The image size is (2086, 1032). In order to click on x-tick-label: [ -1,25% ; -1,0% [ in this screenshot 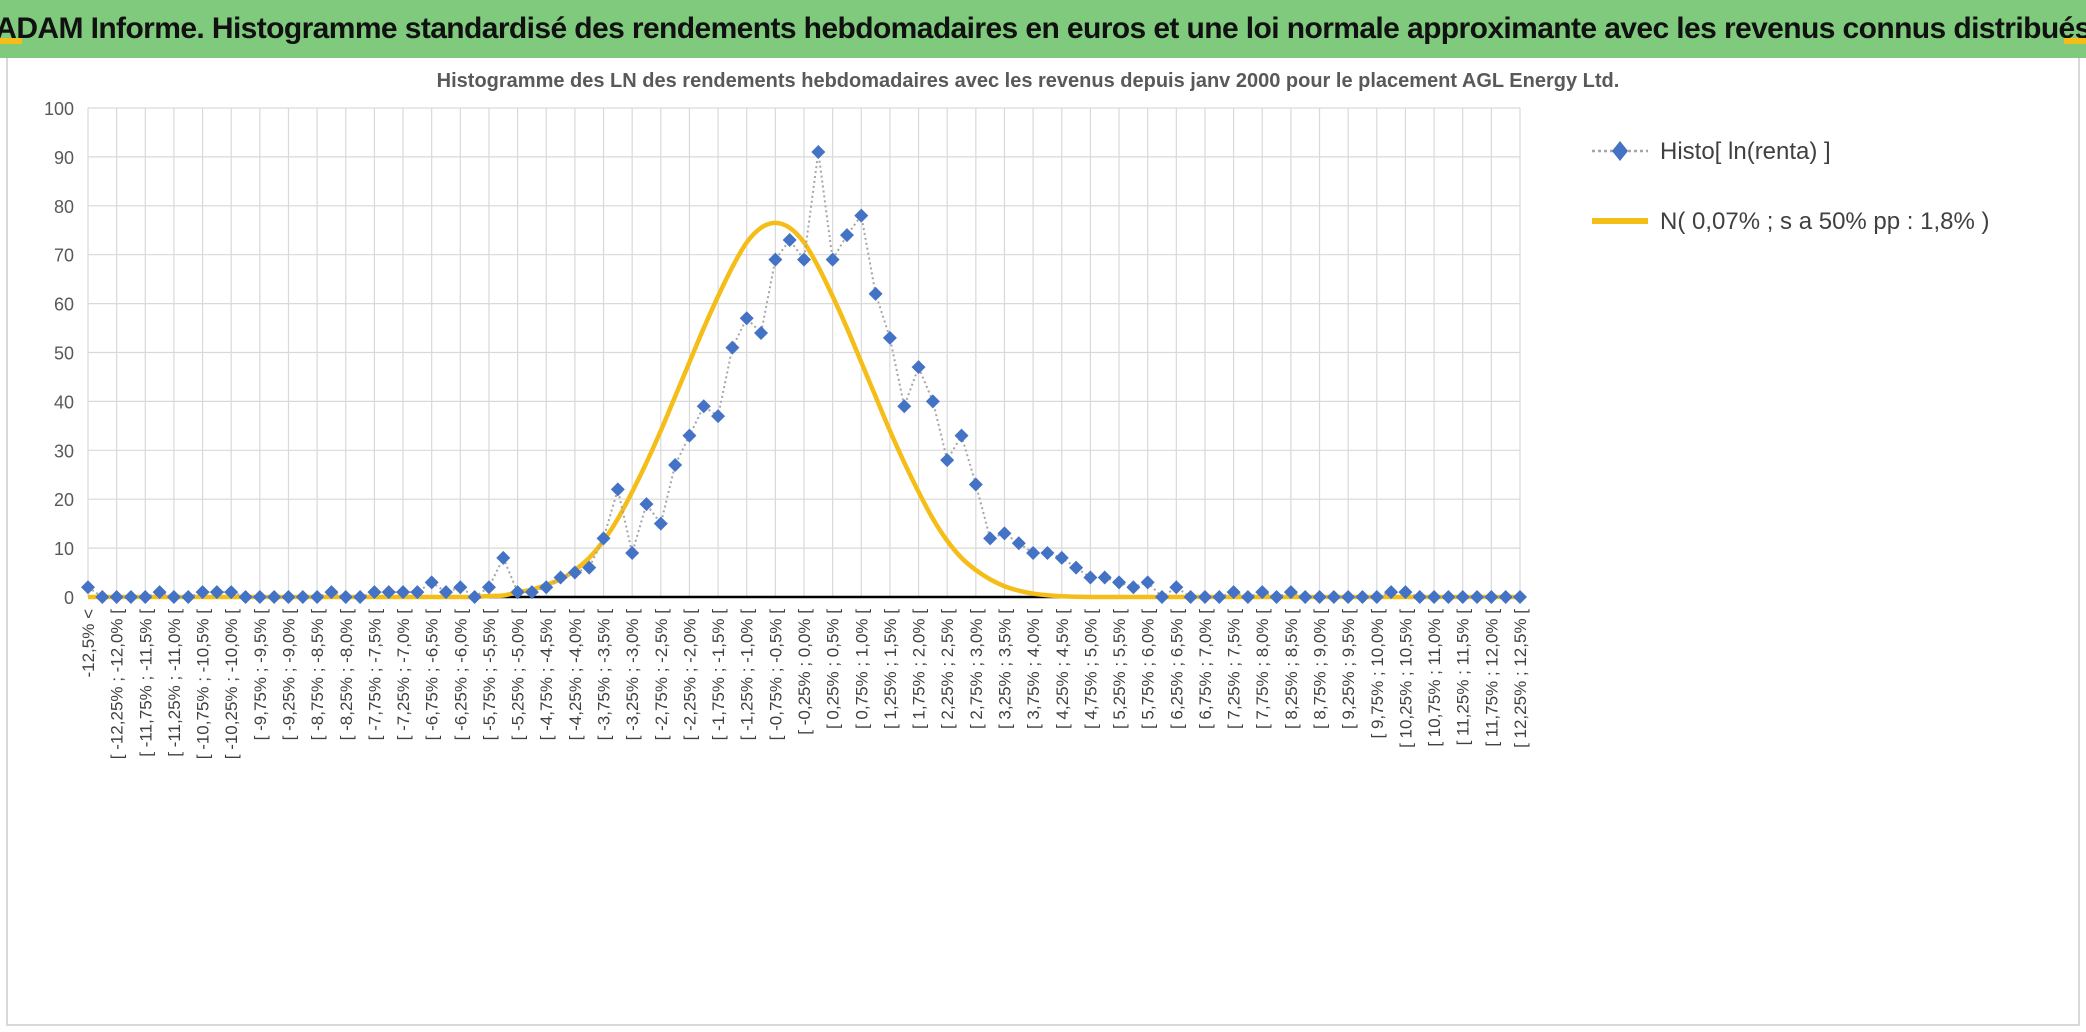, I will do `click(747, 675)`.